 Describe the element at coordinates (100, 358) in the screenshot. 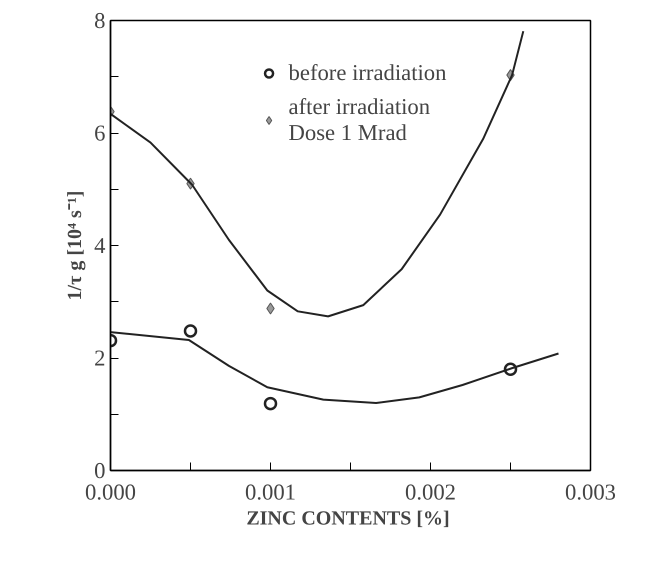

I see `y-tick-label: 2` at that location.